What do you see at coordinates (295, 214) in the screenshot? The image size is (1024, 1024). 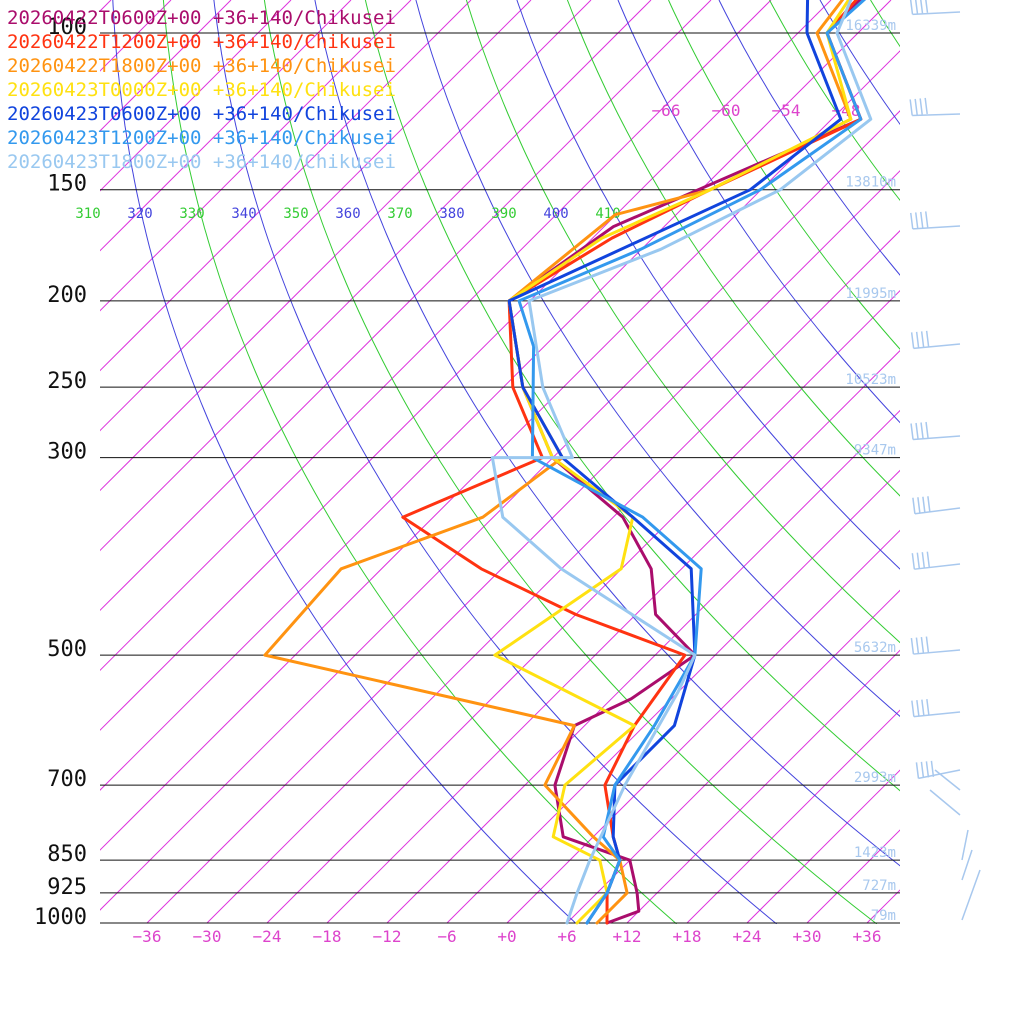 I see `theta-label: 350` at bounding box center [295, 214].